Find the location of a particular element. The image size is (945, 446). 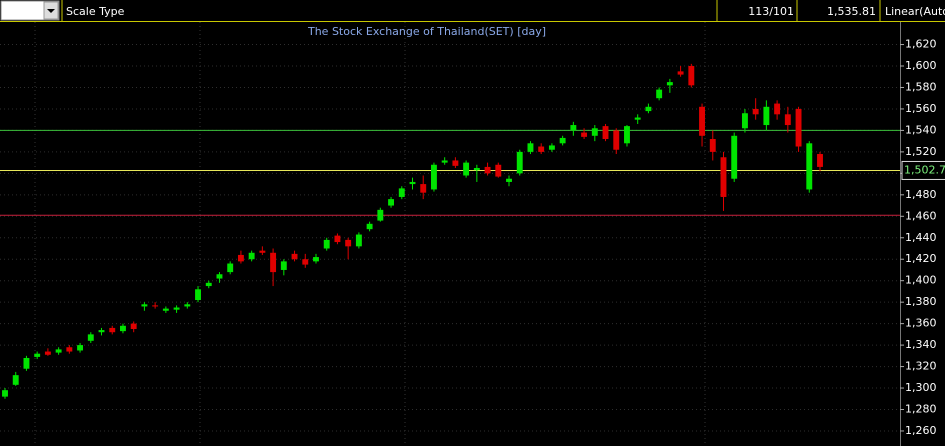

y-tick-label: 1,300 is located at coordinates (921, 387).